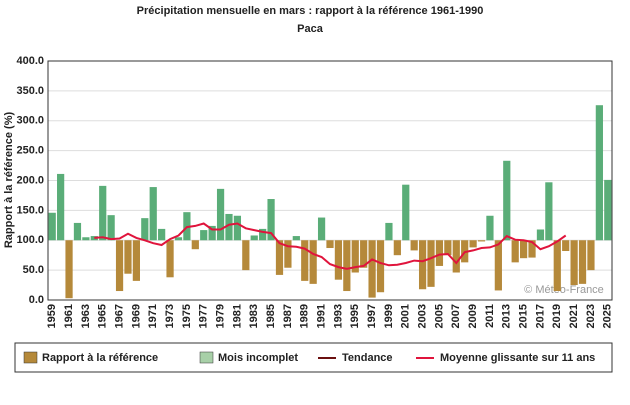 The width and height of the screenshot is (630, 405). What do you see at coordinates (220, 316) in the screenshot?
I see `x-tick-label: 1979` at bounding box center [220, 316].